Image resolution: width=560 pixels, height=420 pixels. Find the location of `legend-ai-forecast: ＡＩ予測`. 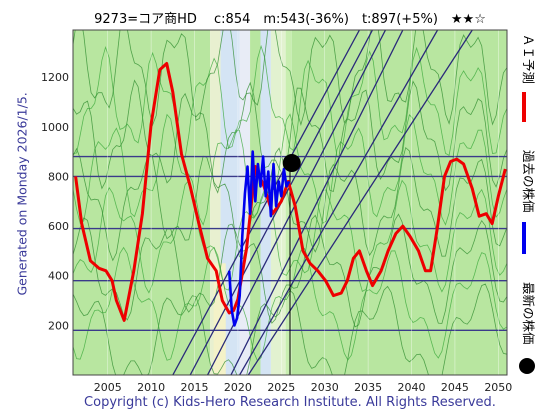

legend-ai-forecast: ＡＩ予測 is located at coordinates (528, 78).